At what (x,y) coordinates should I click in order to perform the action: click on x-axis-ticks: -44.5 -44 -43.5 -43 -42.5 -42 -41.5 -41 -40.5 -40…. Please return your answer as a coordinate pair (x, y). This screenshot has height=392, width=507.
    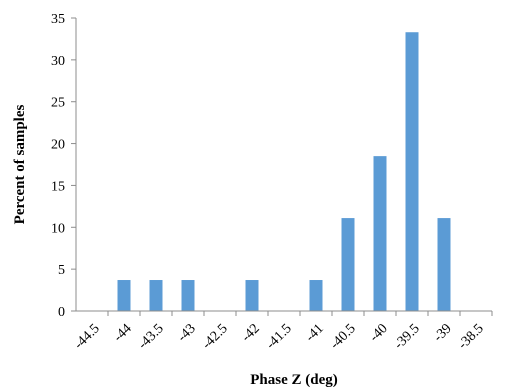
    Looking at the image, I should click on (282, 331).